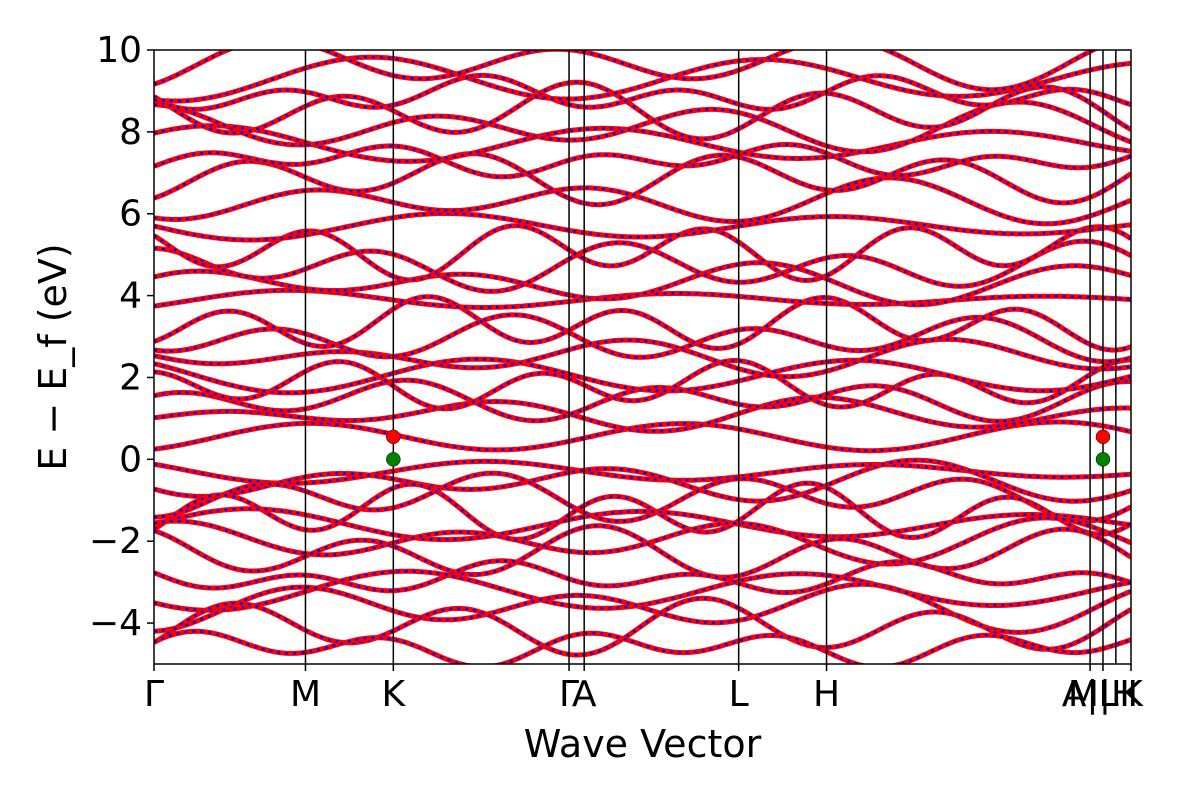 This screenshot has width=1200, height=800. Describe the element at coordinates (119, 50) in the screenshot. I see `y-tick-label: 10` at that location.